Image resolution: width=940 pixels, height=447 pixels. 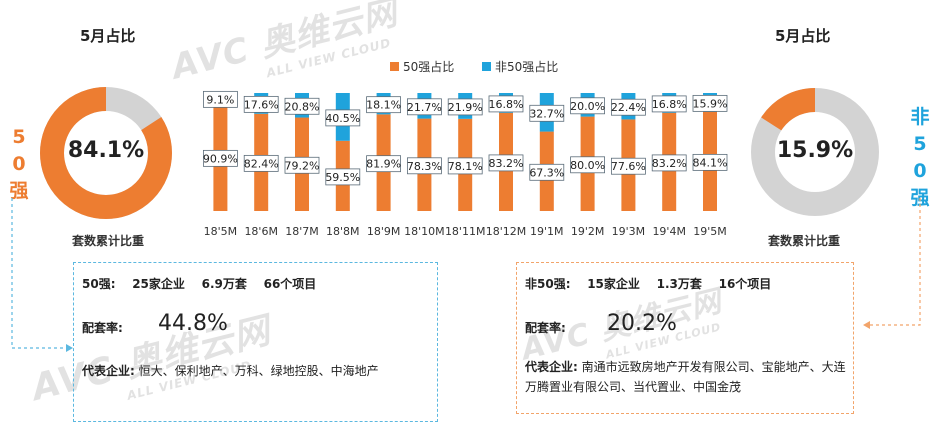 I want to click on left-side-tag-text: 50强, so click(x=19, y=164).